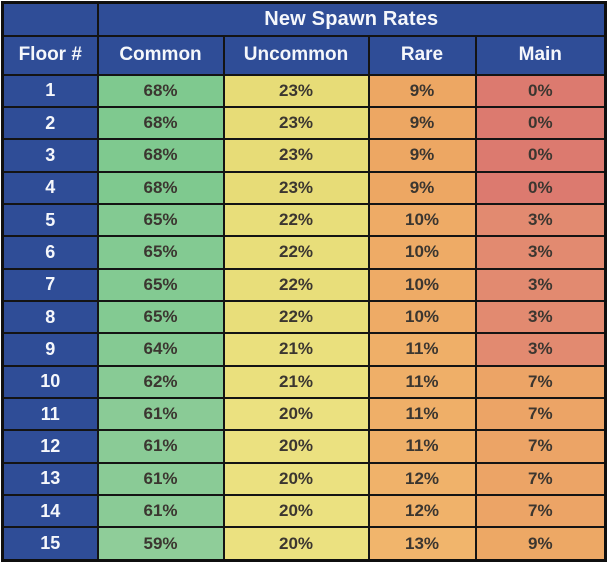  Describe the element at coordinates (160, 381) in the screenshot. I see `rate-cell-common: 62%` at that location.